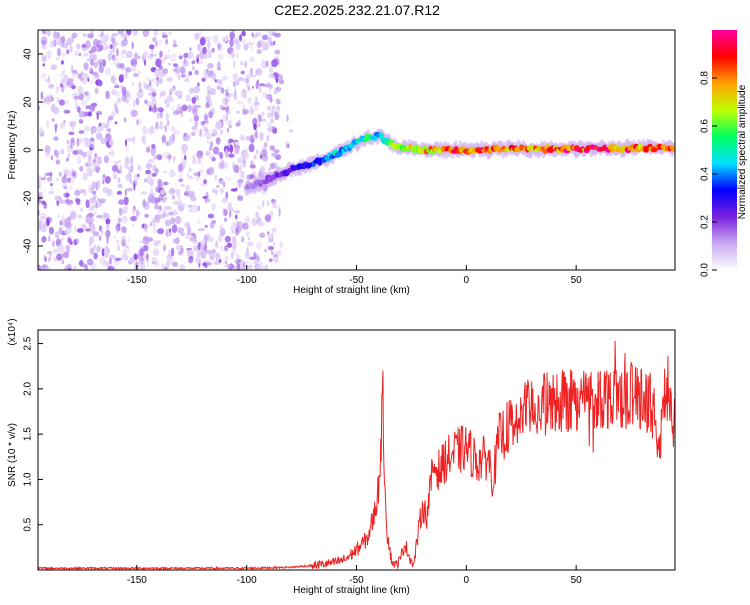  I want to click on colorbar-tick-label: 0.0, so click(705, 270).